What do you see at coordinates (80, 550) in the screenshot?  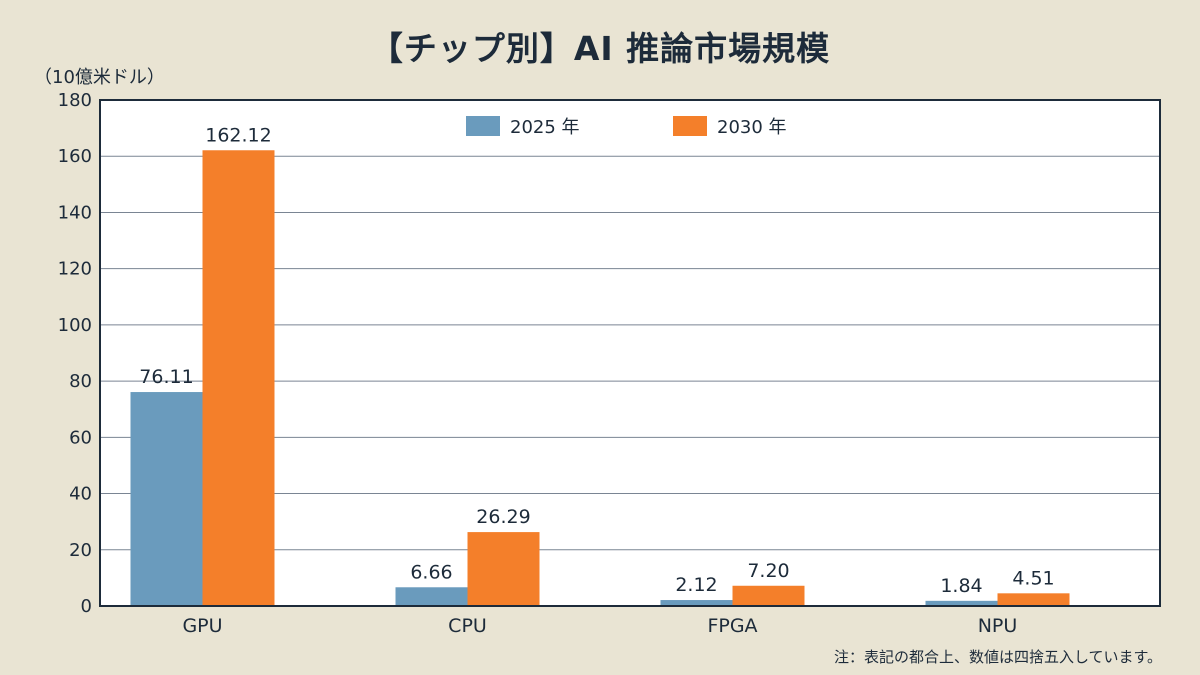 I see `y-tick-label: 20` at bounding box center [80, 550].